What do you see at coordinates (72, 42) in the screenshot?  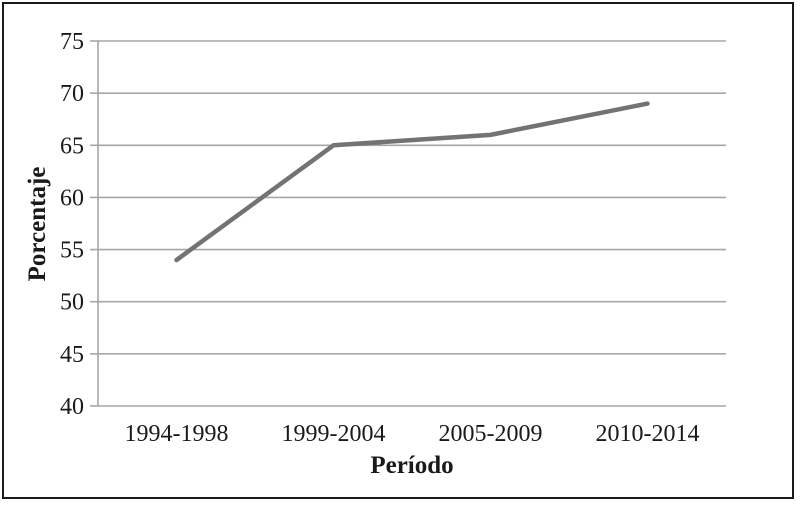 I see `y-tick-label: 75` at bounding box center [72, 42].